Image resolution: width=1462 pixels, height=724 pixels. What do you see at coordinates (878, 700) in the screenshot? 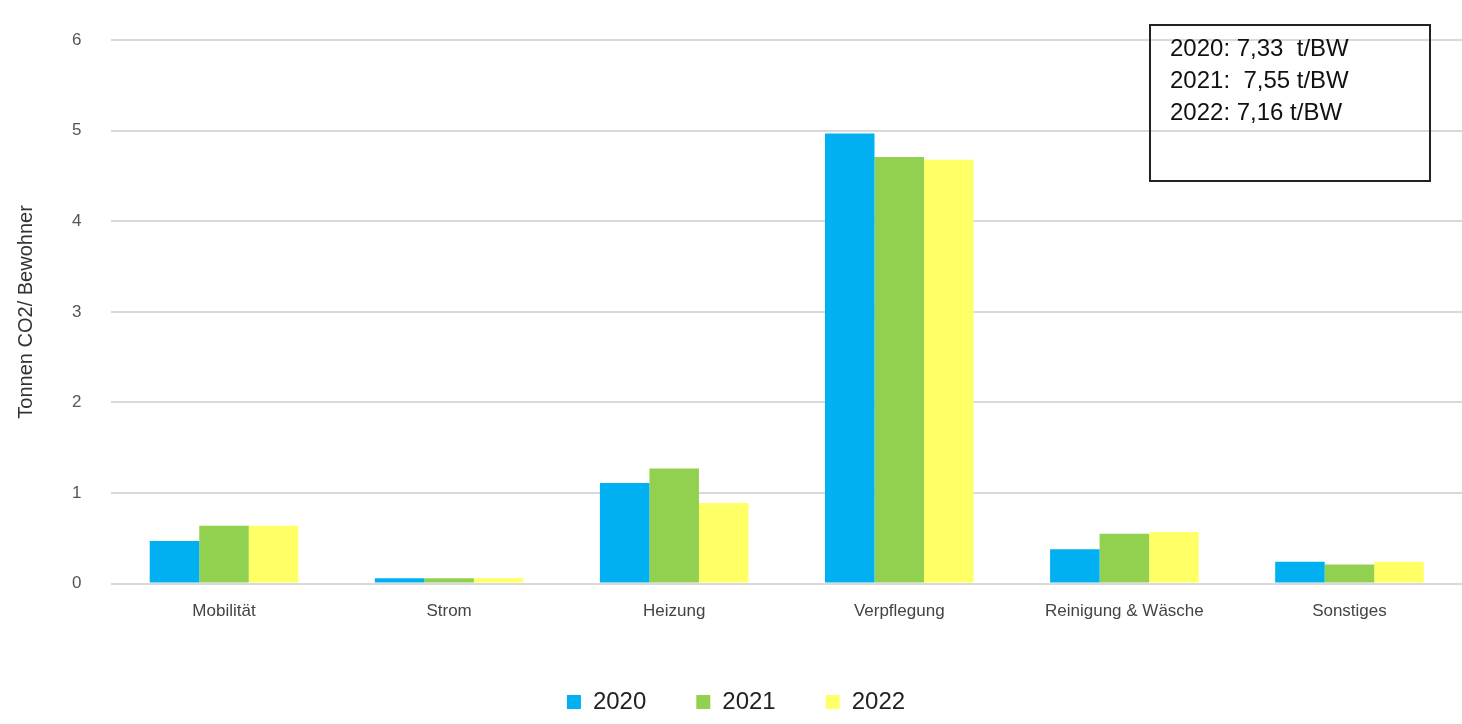
I see `legend-label: 2022` at bounding box center [878, 700].